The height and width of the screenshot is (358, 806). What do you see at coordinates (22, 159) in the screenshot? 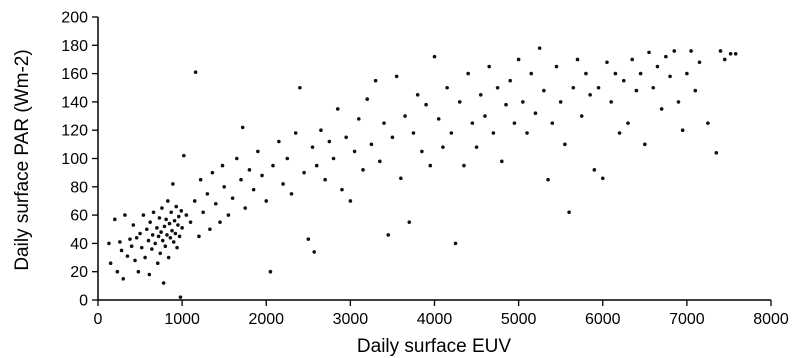
I see `y-axis-title: Daily surface PAR (Wm-2)` at bounding box center [22, 159].